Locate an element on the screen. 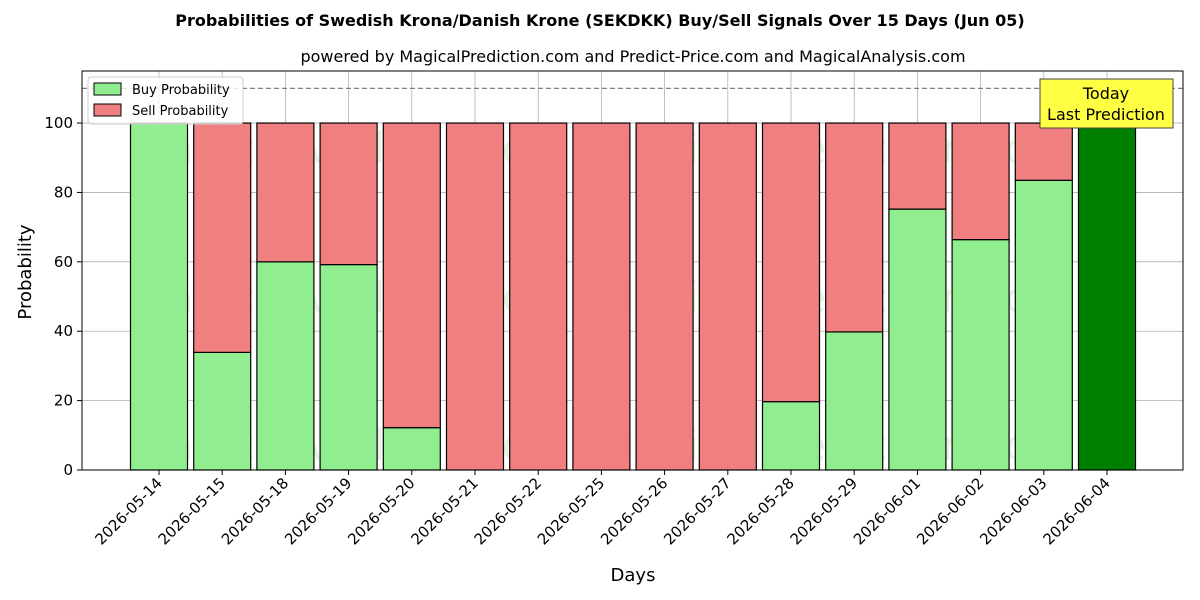 This screenshot has height=600, width=1200. x-tick-label: 2026-05-19 is located at coordinates (318, 511).